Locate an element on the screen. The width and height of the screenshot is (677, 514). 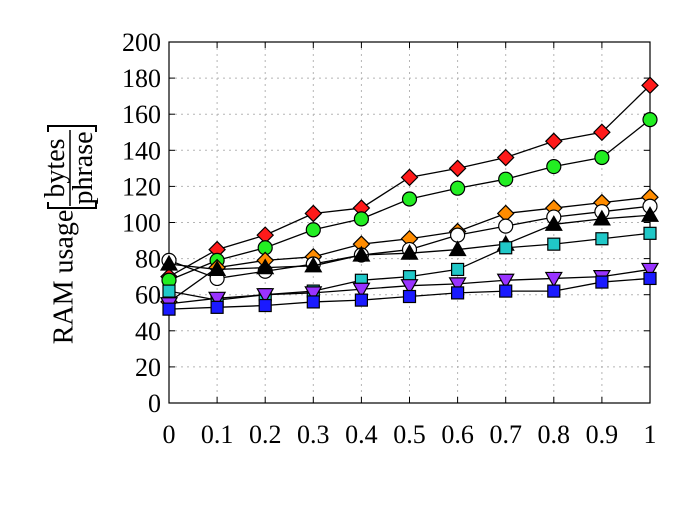
y-axis-label: RAM usage bytes phrase is located at coordinates (69, 235).